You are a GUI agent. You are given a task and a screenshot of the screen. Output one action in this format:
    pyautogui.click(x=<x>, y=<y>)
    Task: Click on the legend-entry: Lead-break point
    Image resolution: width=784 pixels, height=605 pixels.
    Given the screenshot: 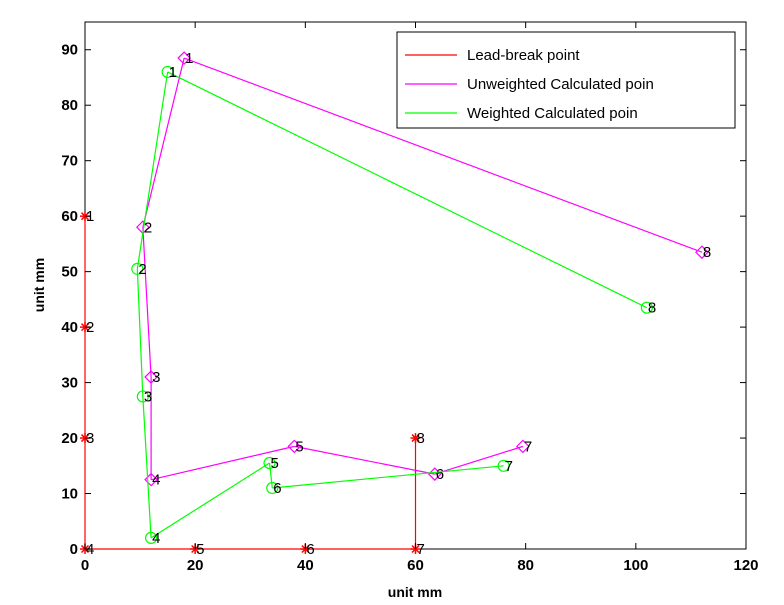 What is the action you would take?
    pyautogui.click(x=523, y=55)
    